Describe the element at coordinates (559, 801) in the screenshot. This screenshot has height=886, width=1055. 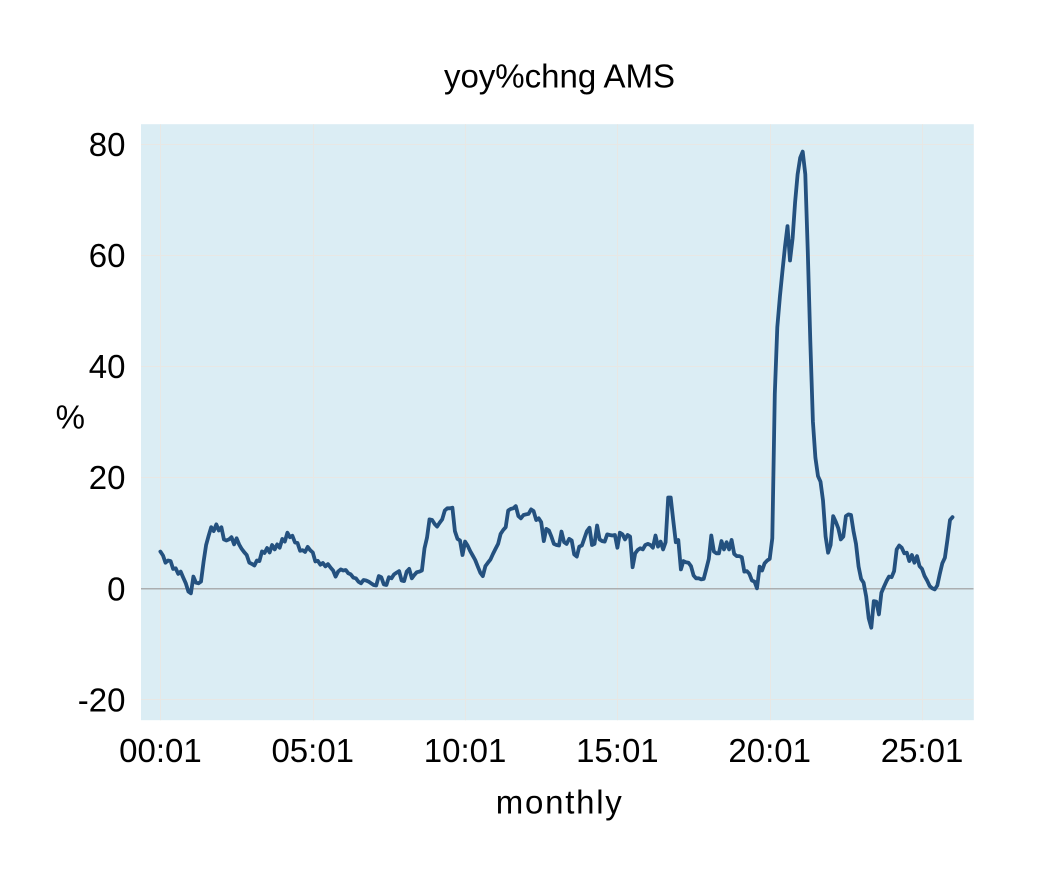
I see `svg-text: monthly` at that location.